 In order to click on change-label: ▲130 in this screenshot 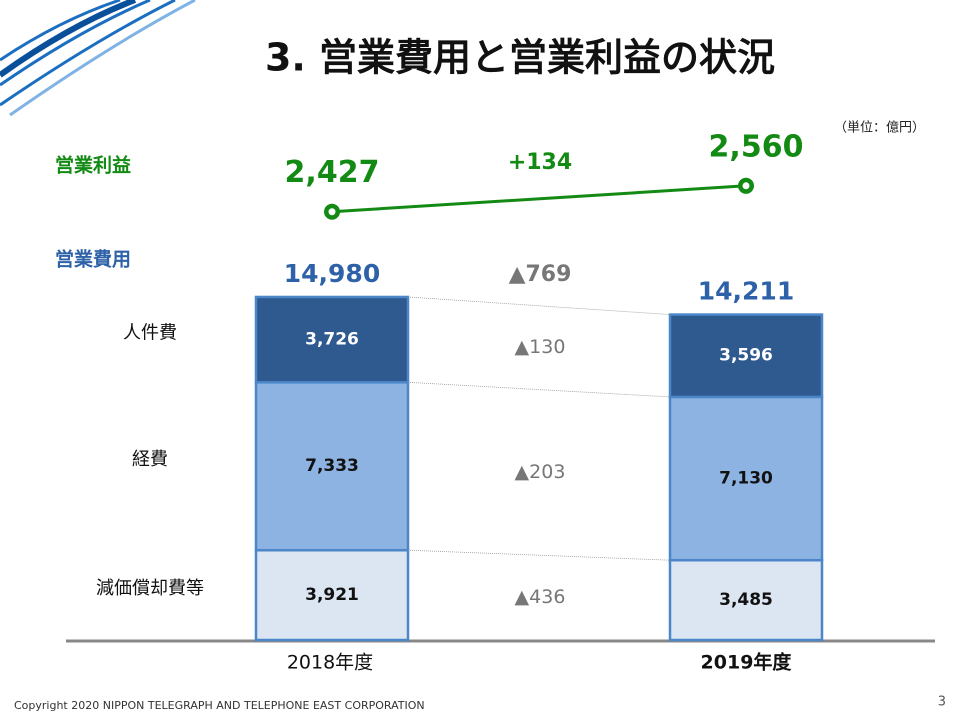, I will do `click(540, 347)`.